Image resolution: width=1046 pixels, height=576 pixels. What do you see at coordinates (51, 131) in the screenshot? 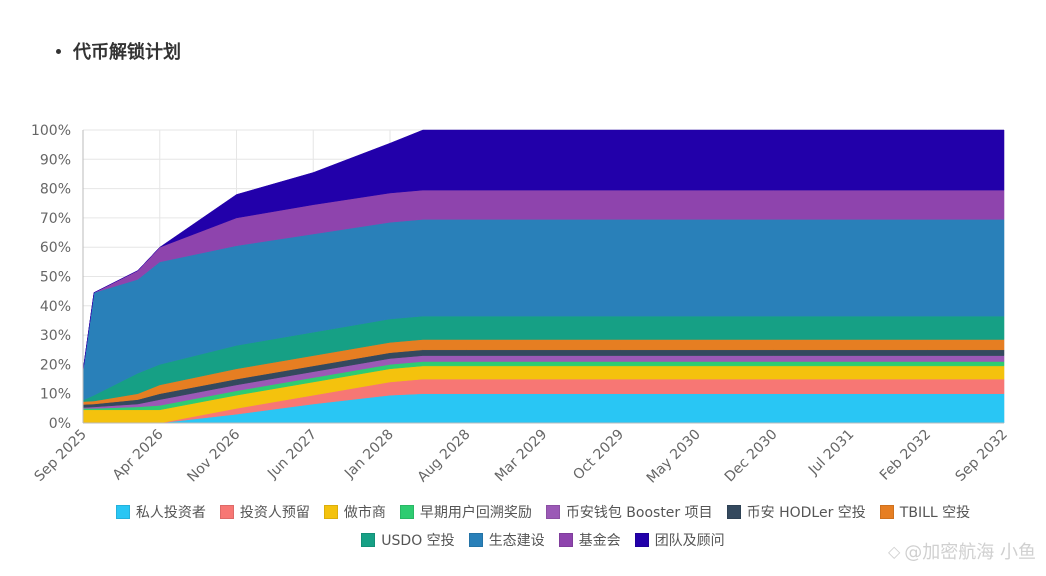
I see `y-tick-label: 100%` at bounding box center [51, 131].